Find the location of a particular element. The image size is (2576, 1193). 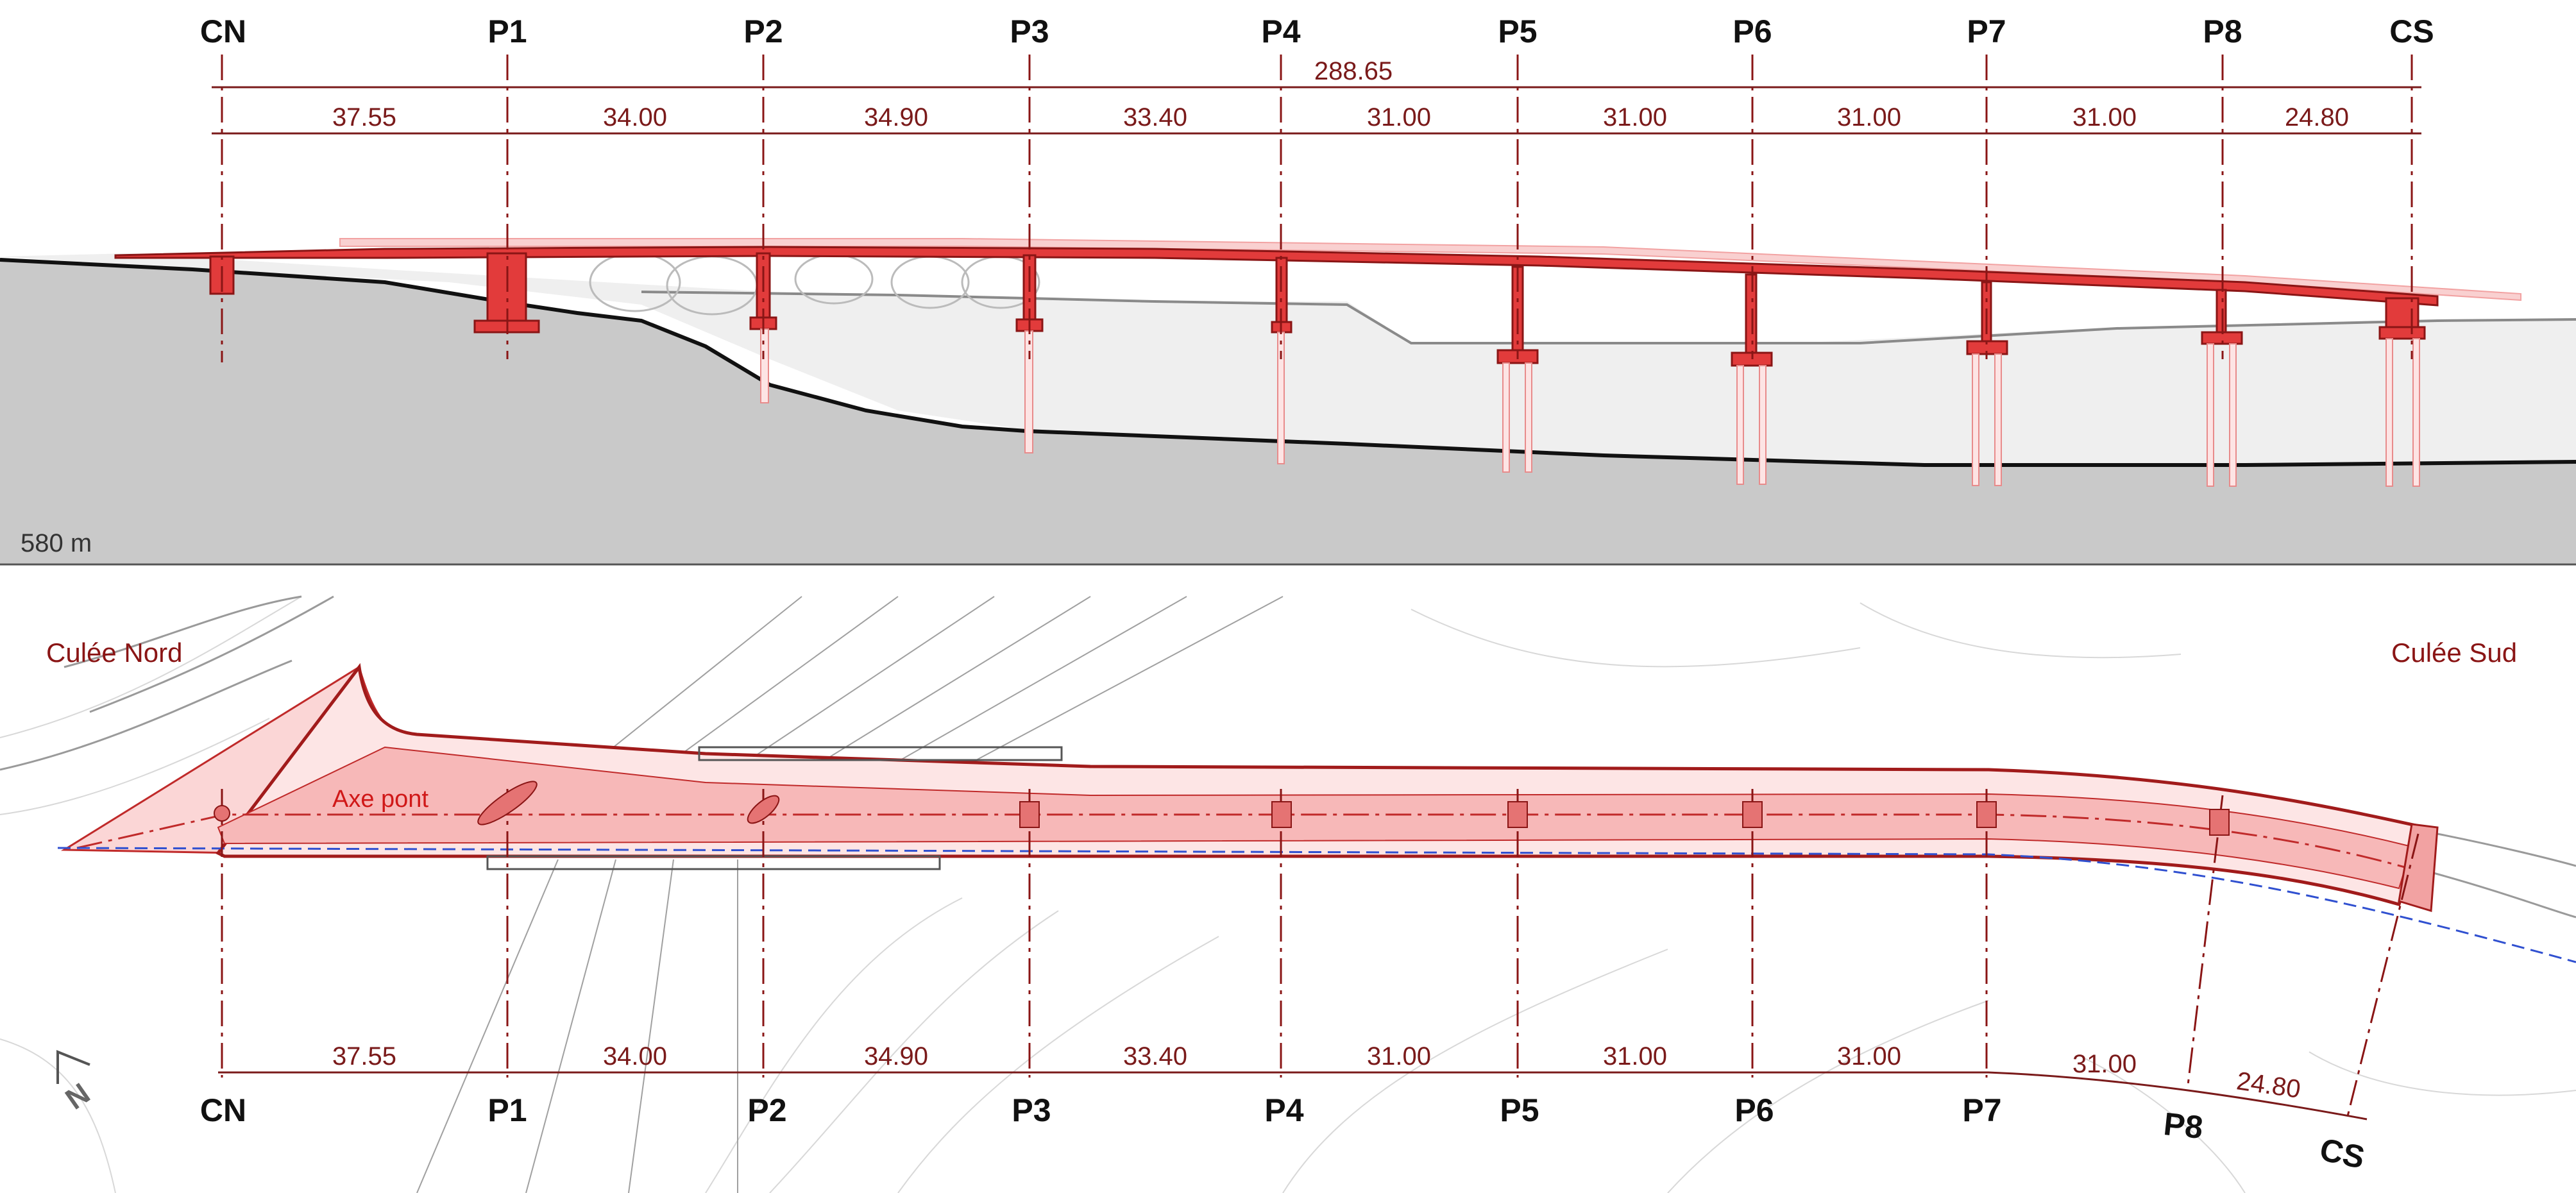

span-label-1: 37.55 is located at coordinates (364, 117).